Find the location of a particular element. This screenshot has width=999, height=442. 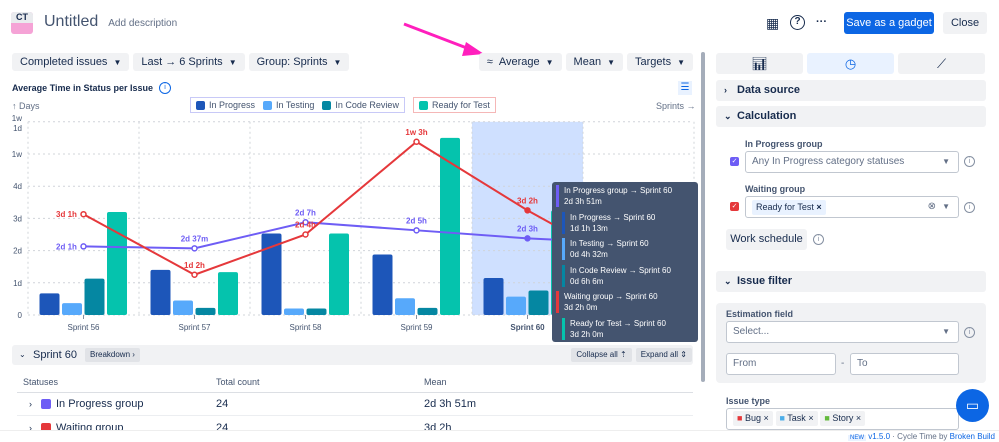

in-progress-group-label: In Progress group is located at coordinates (784, 144).